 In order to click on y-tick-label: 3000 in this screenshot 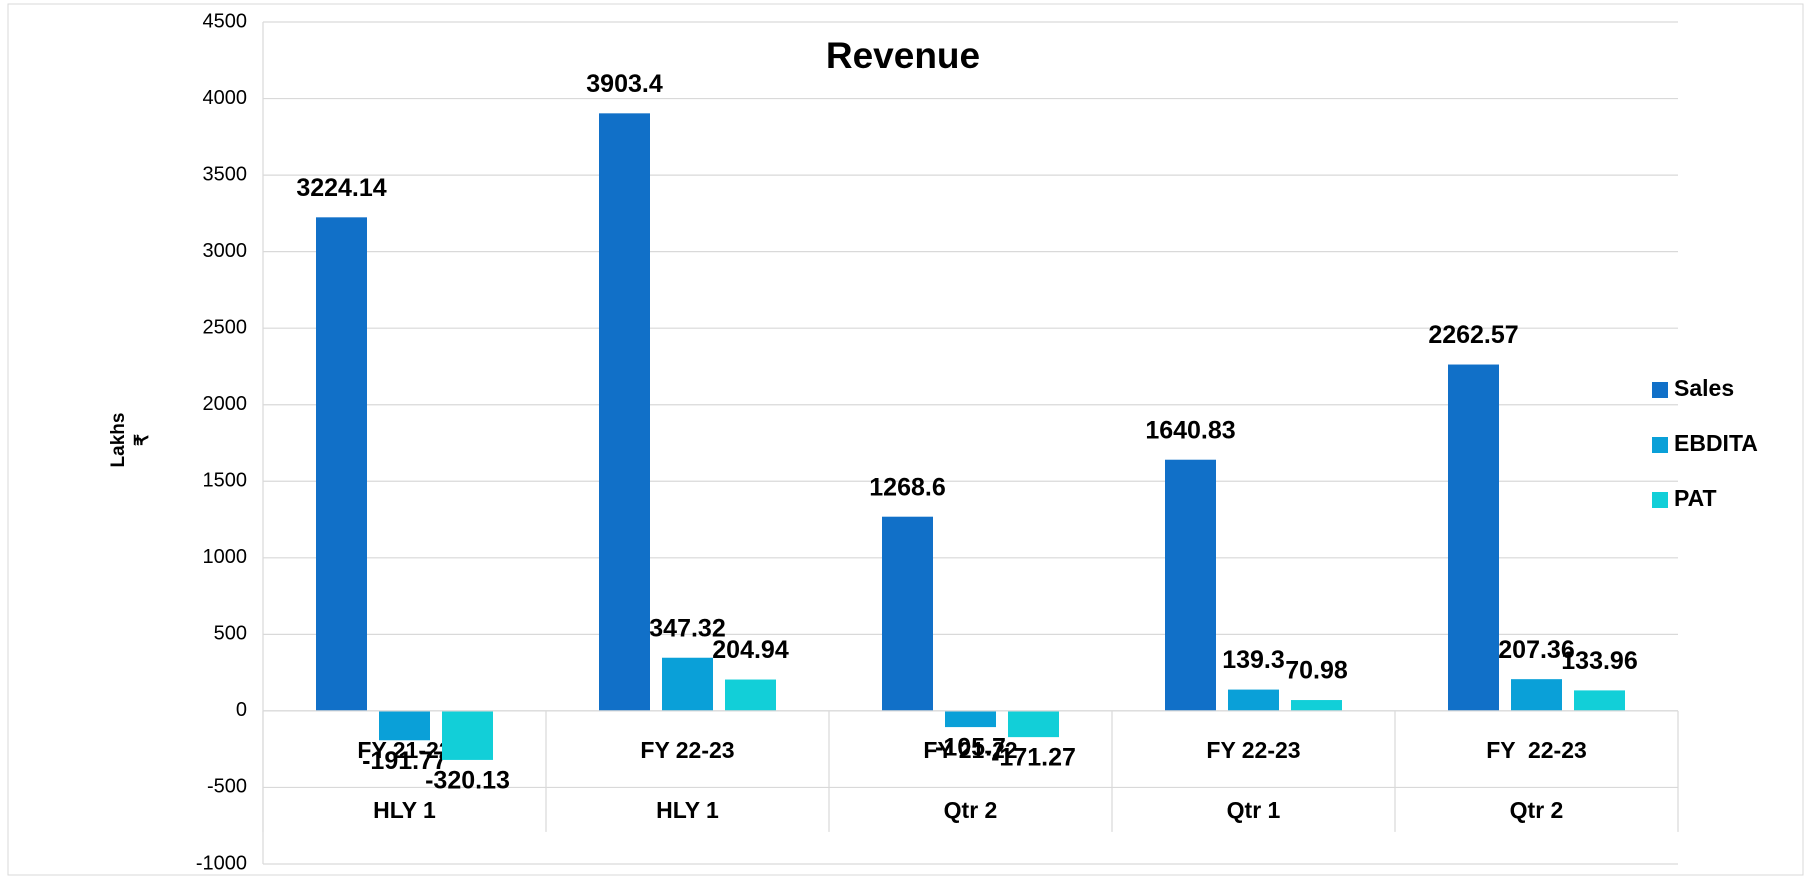, I will do `click(225, 251)`.